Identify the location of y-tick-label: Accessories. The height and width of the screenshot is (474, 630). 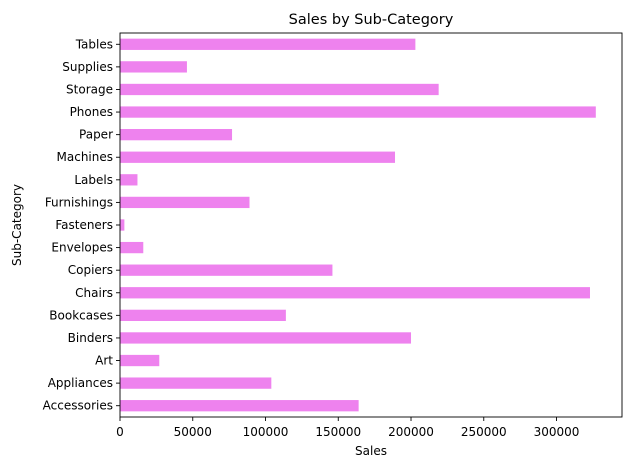
(78, 406).